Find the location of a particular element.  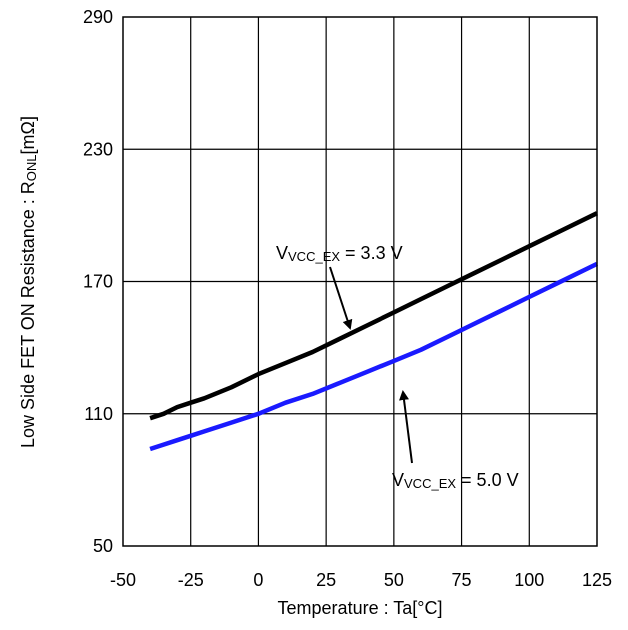

annotation-5v0-main: V is located at coordinates (398, 480).